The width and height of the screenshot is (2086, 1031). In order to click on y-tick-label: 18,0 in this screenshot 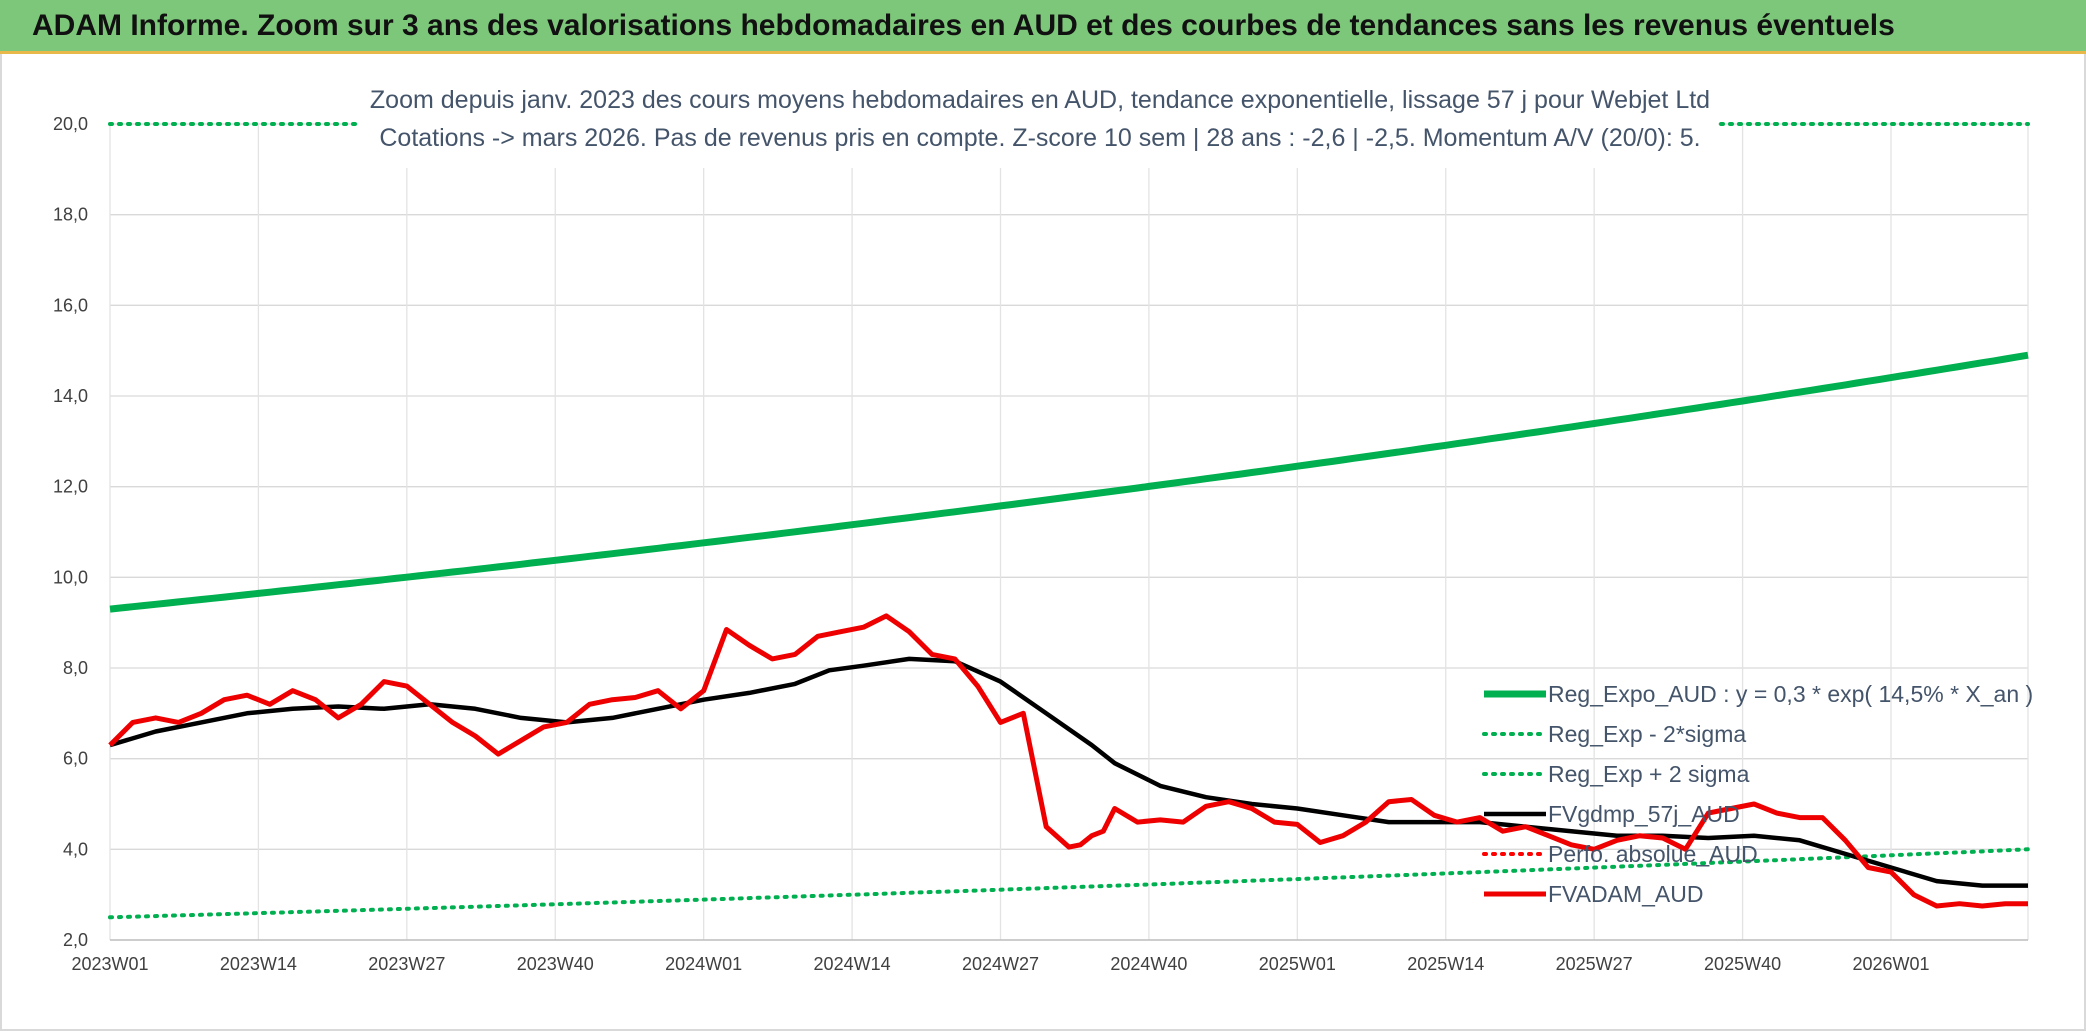, I will do `click(70, 215)`.